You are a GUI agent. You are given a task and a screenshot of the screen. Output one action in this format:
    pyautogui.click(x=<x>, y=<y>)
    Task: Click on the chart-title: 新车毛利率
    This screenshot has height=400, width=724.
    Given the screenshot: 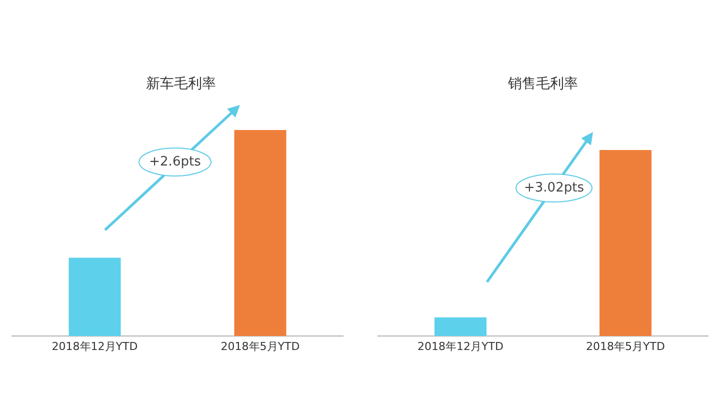 What is the action you would take?
    pyautogui.click(x=181, y=84)
    